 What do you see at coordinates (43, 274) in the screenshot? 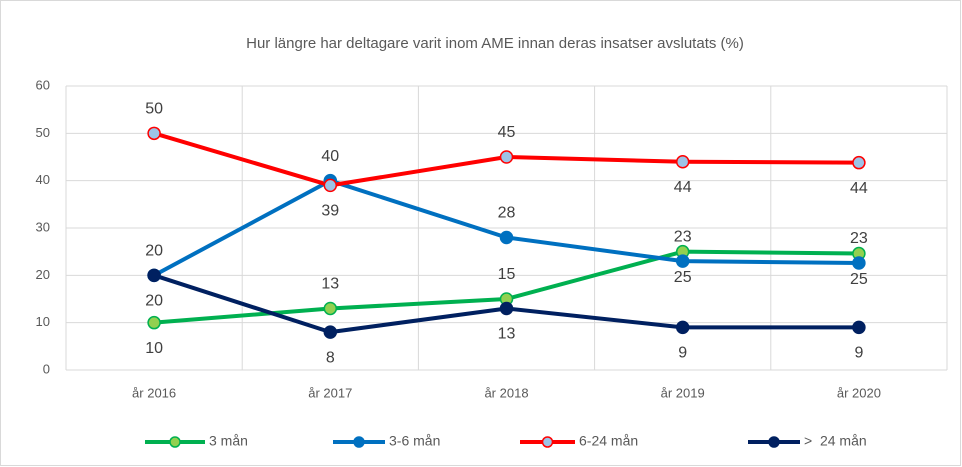
I see `y-tick-label: 20` at bounding box center [43, 274].